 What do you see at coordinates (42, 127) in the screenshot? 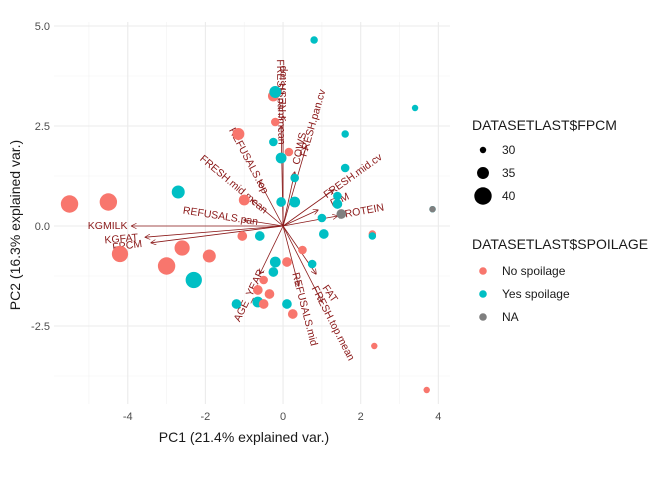
I see `y-tick-label: 2.5` at bounding box center [42, 127].